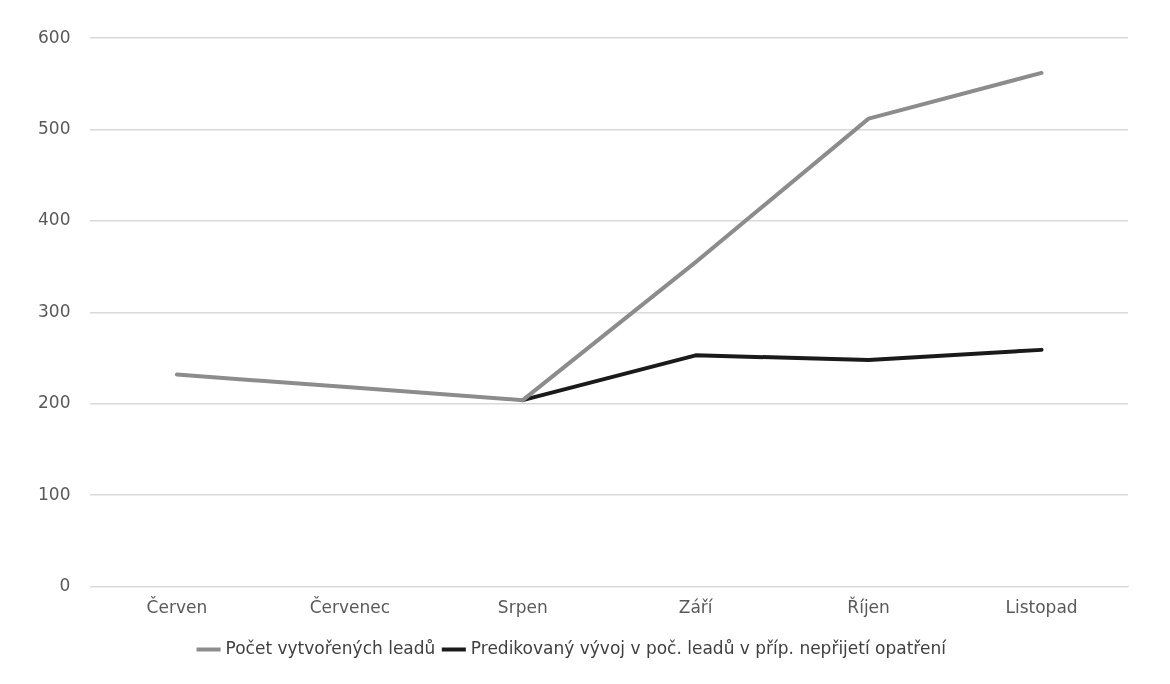 This screenshot has width=1170, height=684. Describe the element at coordinates (54, 36) in the screenshot. I see `y-tick-label: 600` at that location.